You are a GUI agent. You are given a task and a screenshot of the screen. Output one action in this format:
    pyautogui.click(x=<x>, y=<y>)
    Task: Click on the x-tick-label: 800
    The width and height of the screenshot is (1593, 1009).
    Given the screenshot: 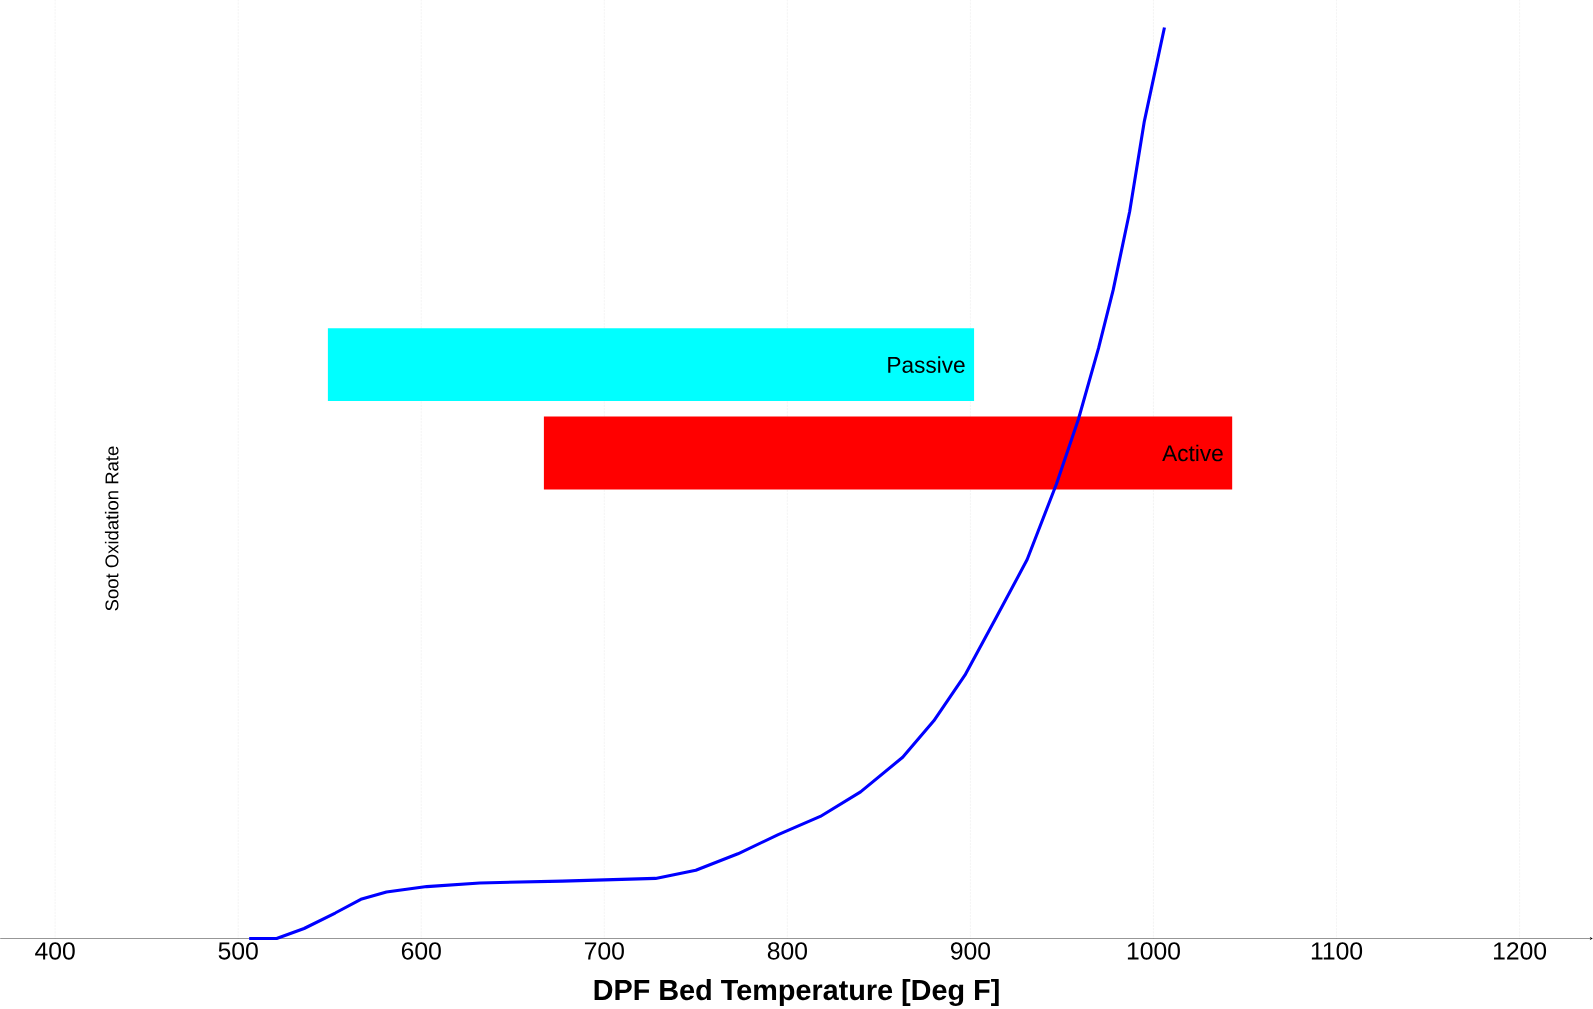 What is the action you would take?
    pyautogui.click(x=787, y=950)
    